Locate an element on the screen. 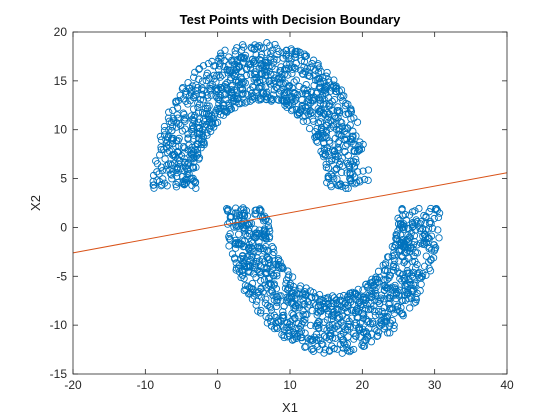 Image resolution: width=560 pixels, height=420 pixels. x-tick-label: -10 is located at coordinates (146, 385).